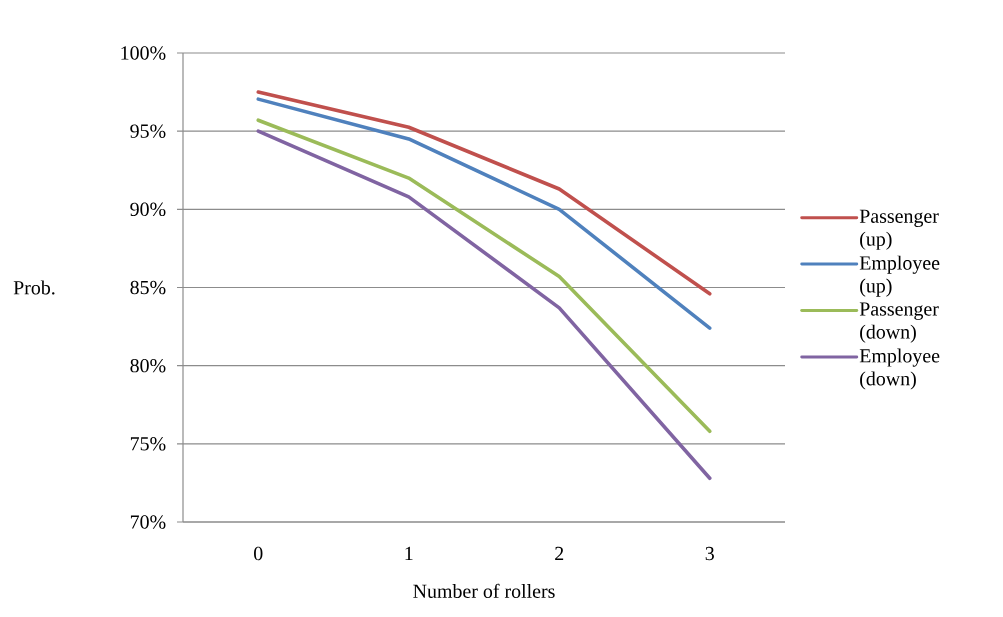 The height and width of the screenshot is (617, 1003). I want to click on x-tick-label: 0, so click(258, 553).